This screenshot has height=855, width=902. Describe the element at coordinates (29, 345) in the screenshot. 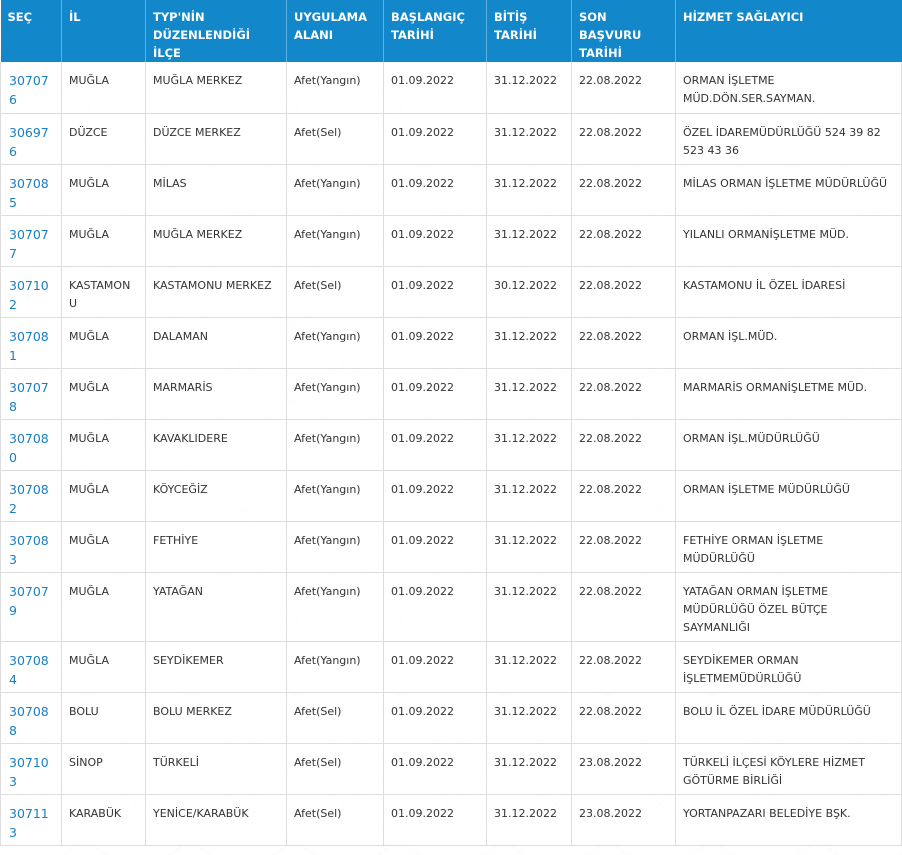

I see `select-link: 307081` at that location.